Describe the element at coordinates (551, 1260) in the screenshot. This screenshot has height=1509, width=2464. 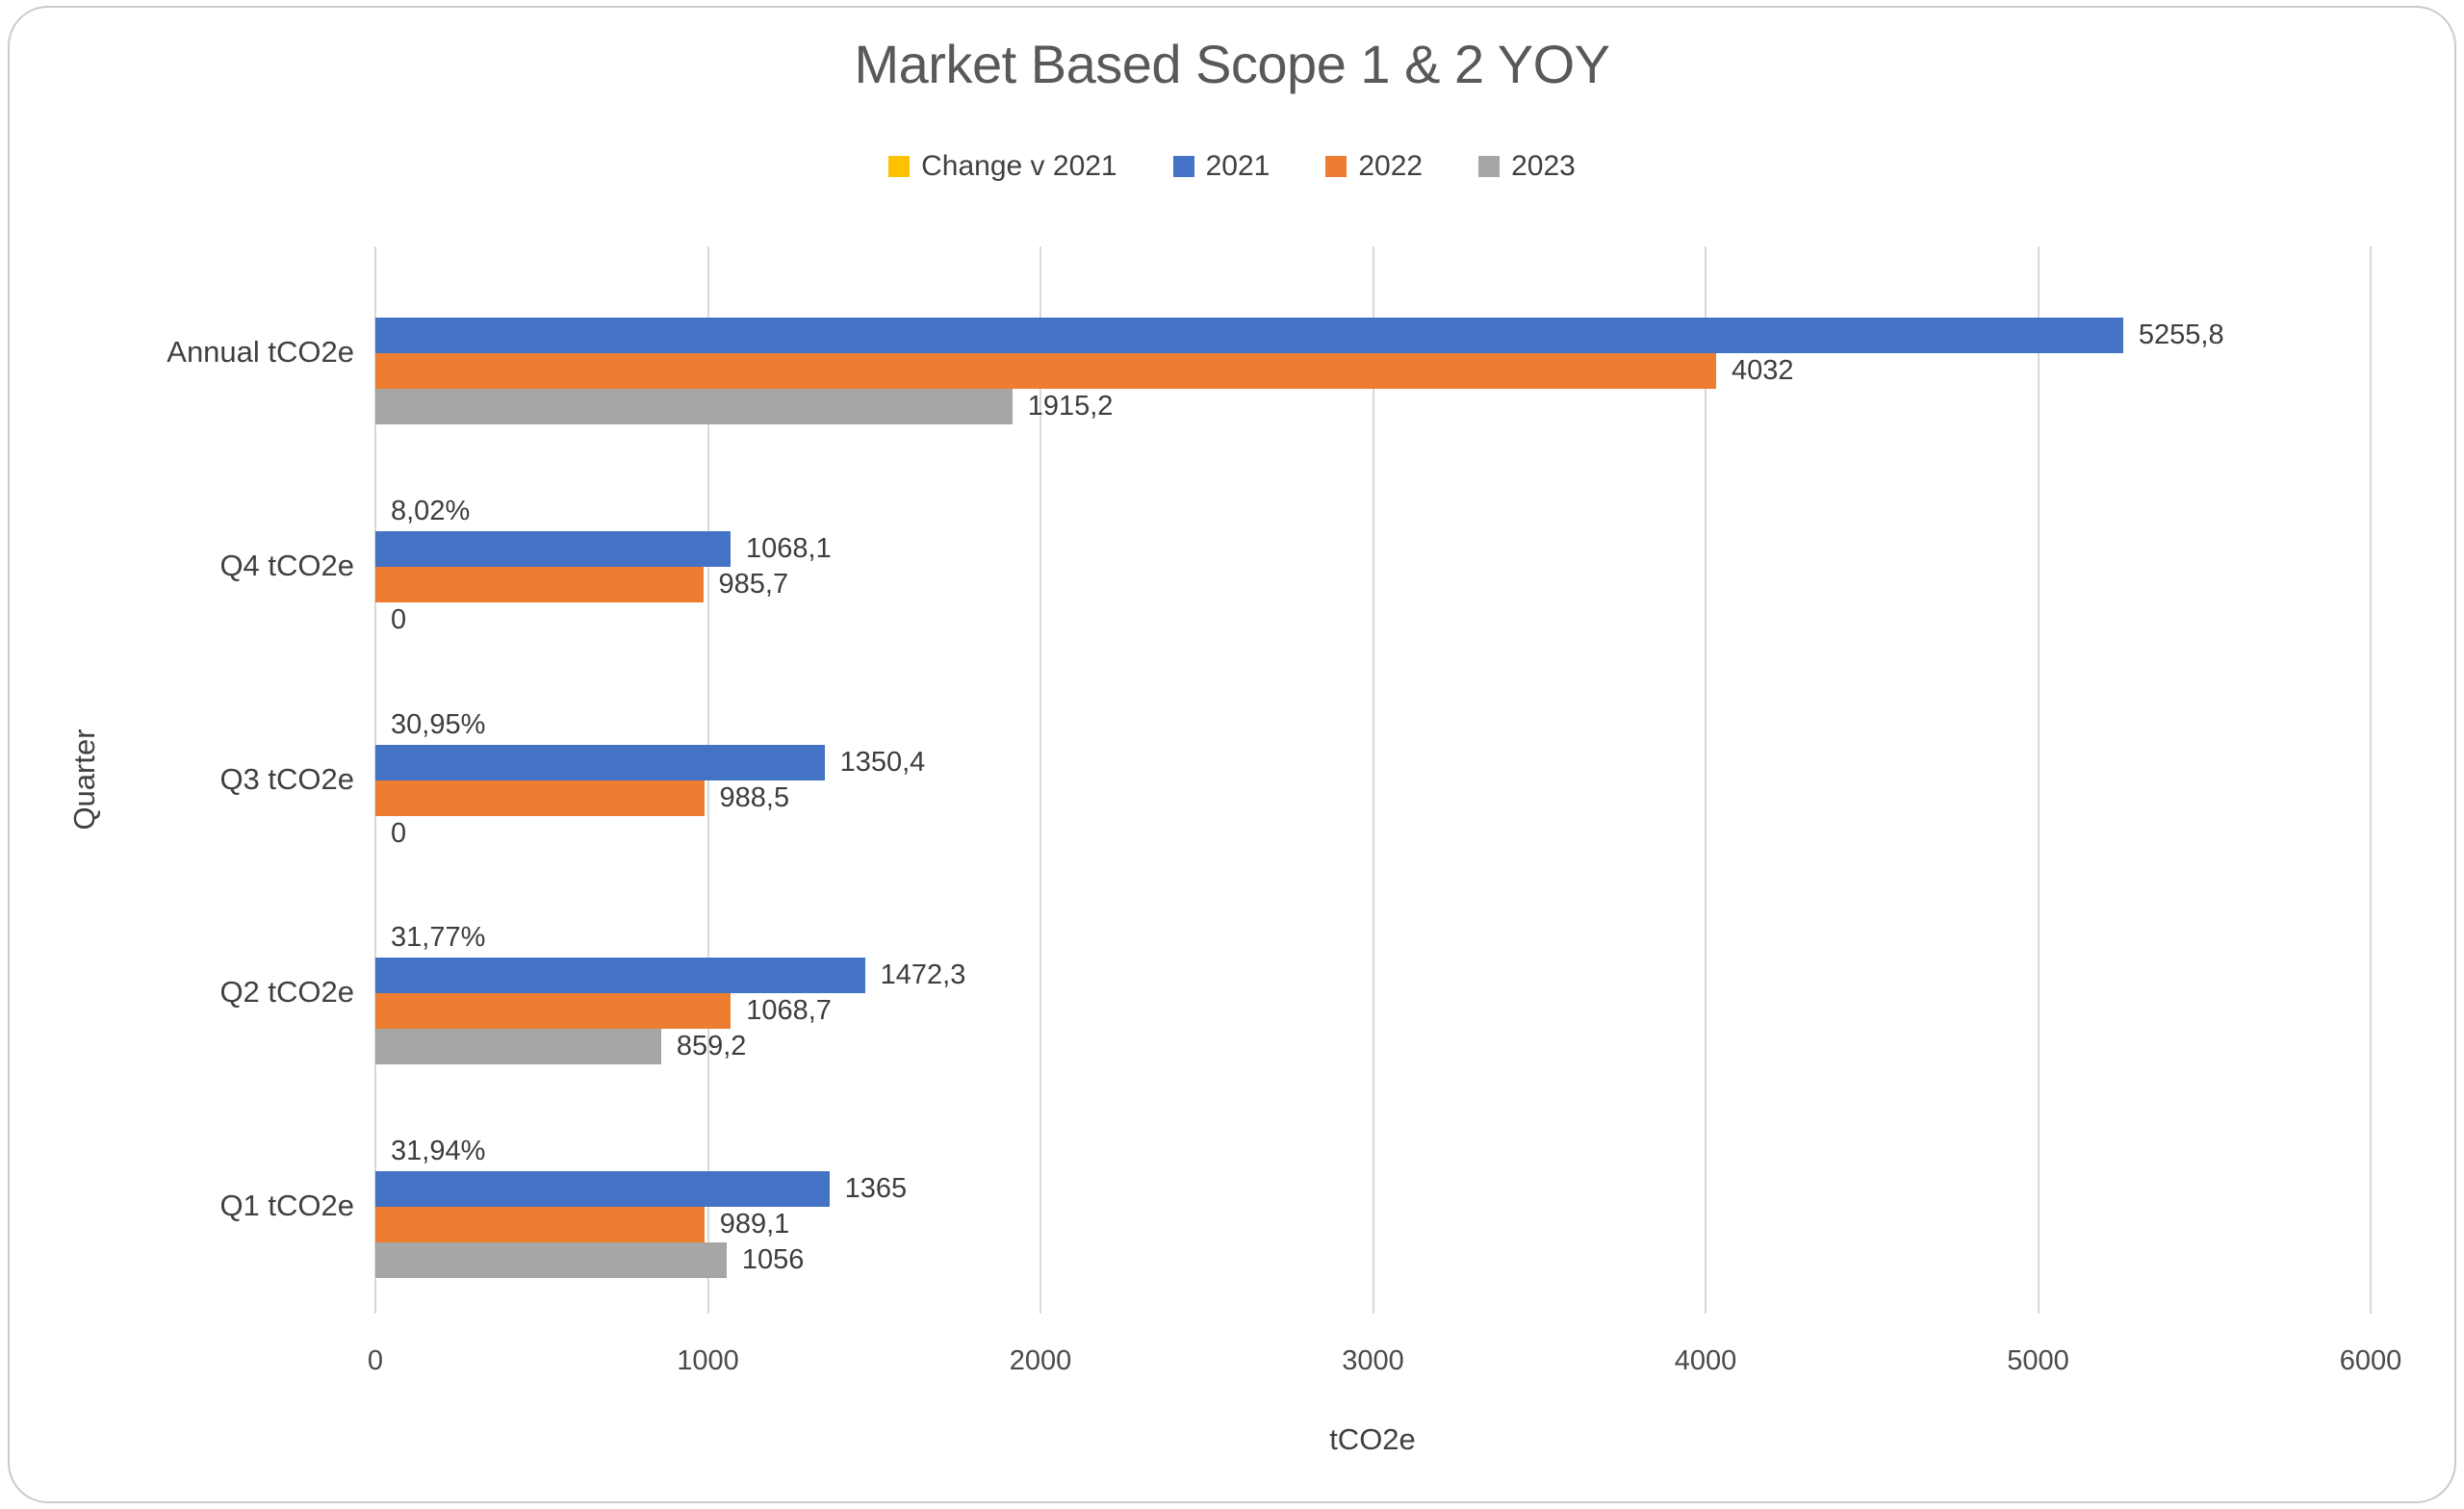
I see `bar-2023-q1-tco2e` at that location.